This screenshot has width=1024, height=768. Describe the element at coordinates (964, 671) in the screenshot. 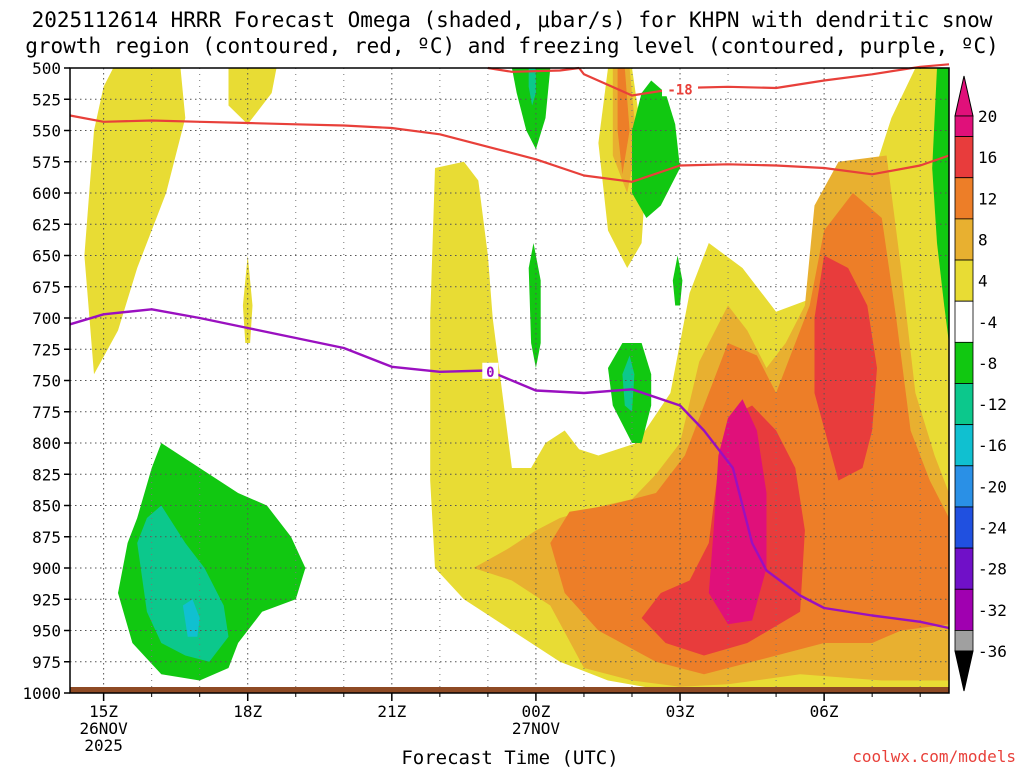

I see `colorbar-arrow-bottom` at that location.